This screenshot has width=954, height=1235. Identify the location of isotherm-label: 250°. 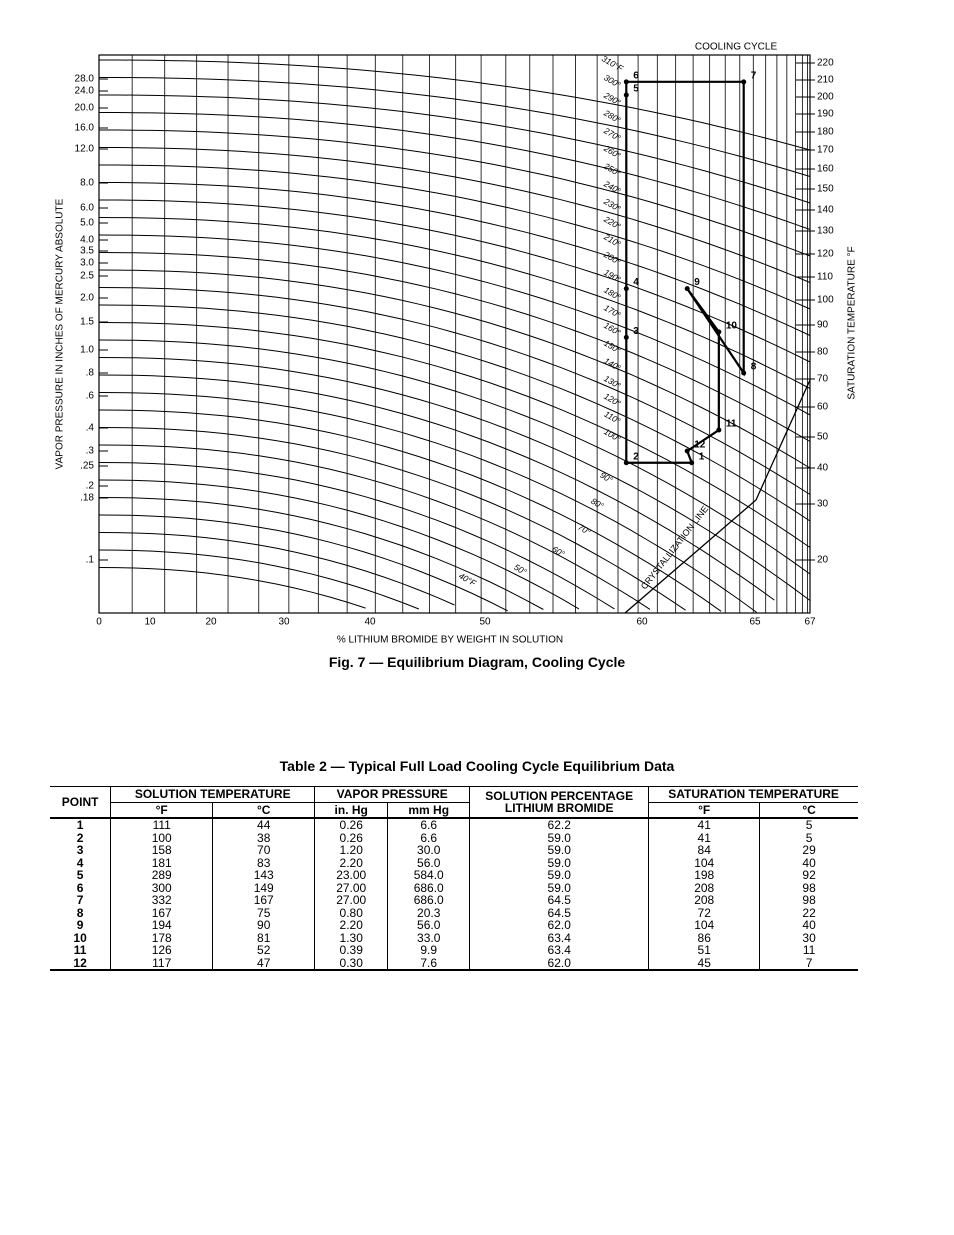
(612, 169).